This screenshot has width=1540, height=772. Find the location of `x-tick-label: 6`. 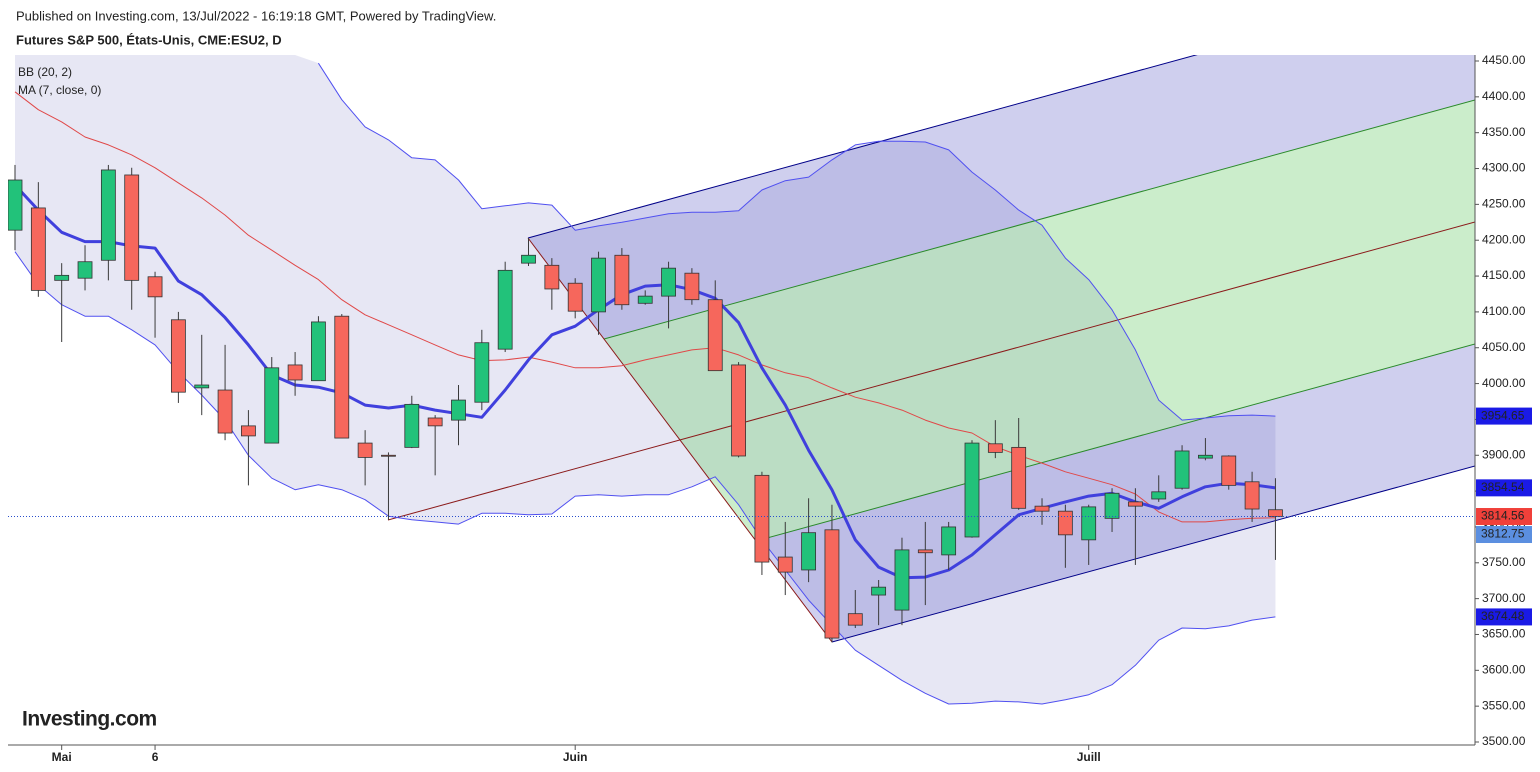

x-tick-label: 6 is located at coordinates (155, 757).